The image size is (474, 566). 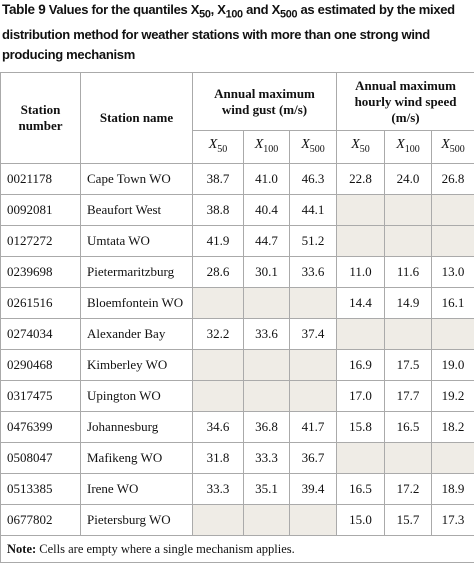 I want to click on station-number: 0677802, so click(x=40, y=520).